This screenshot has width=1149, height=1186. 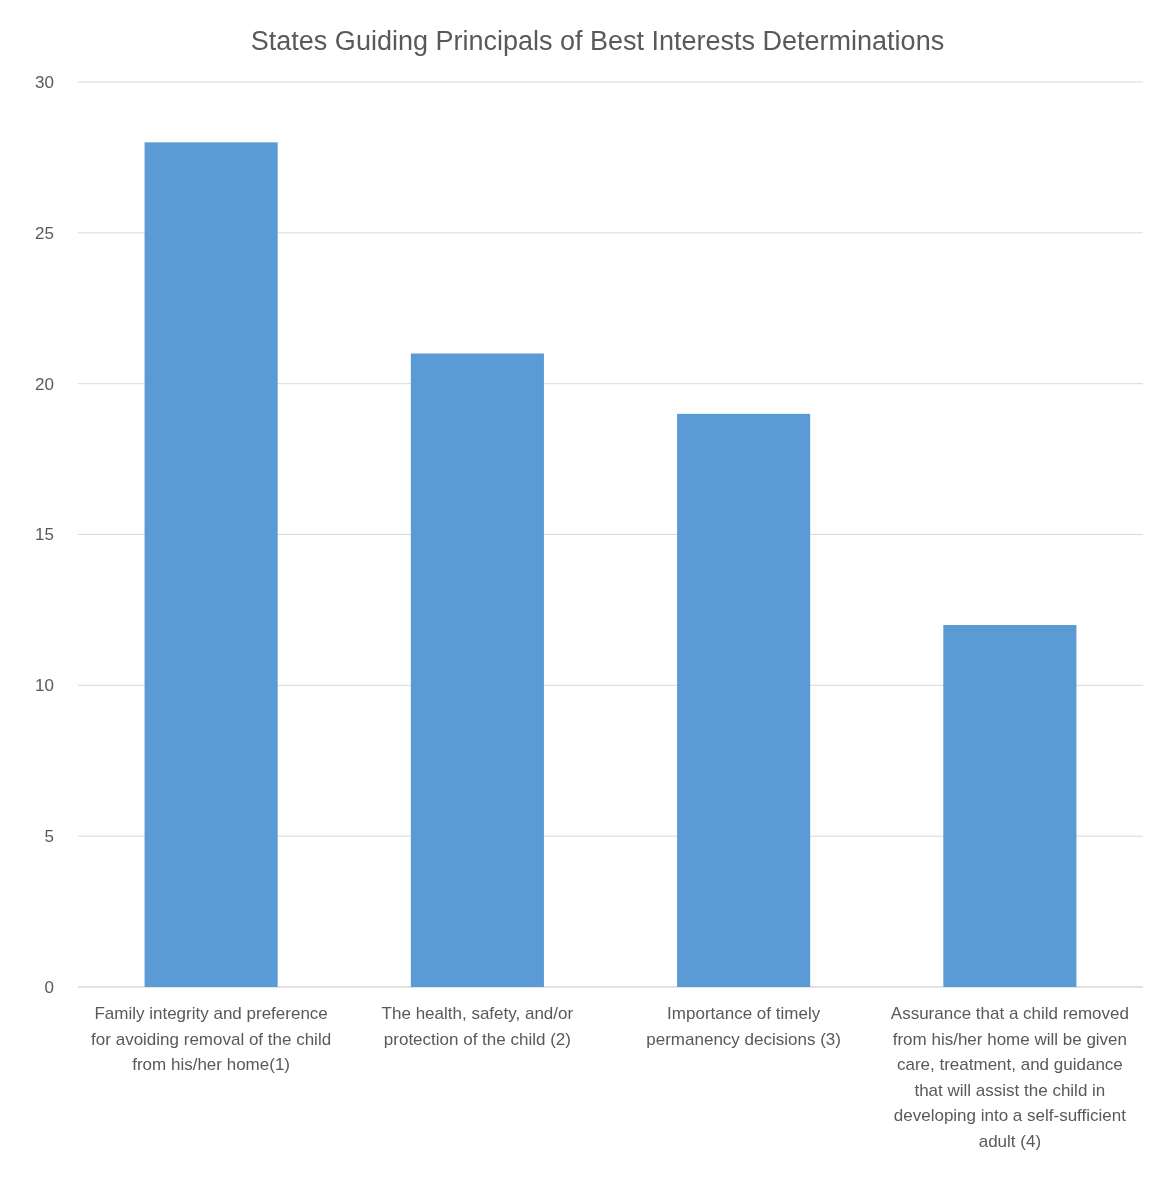 I want to click on x-tick-label: The health, safety, and/or protection of the child (2), so click(x=477, y=1026).